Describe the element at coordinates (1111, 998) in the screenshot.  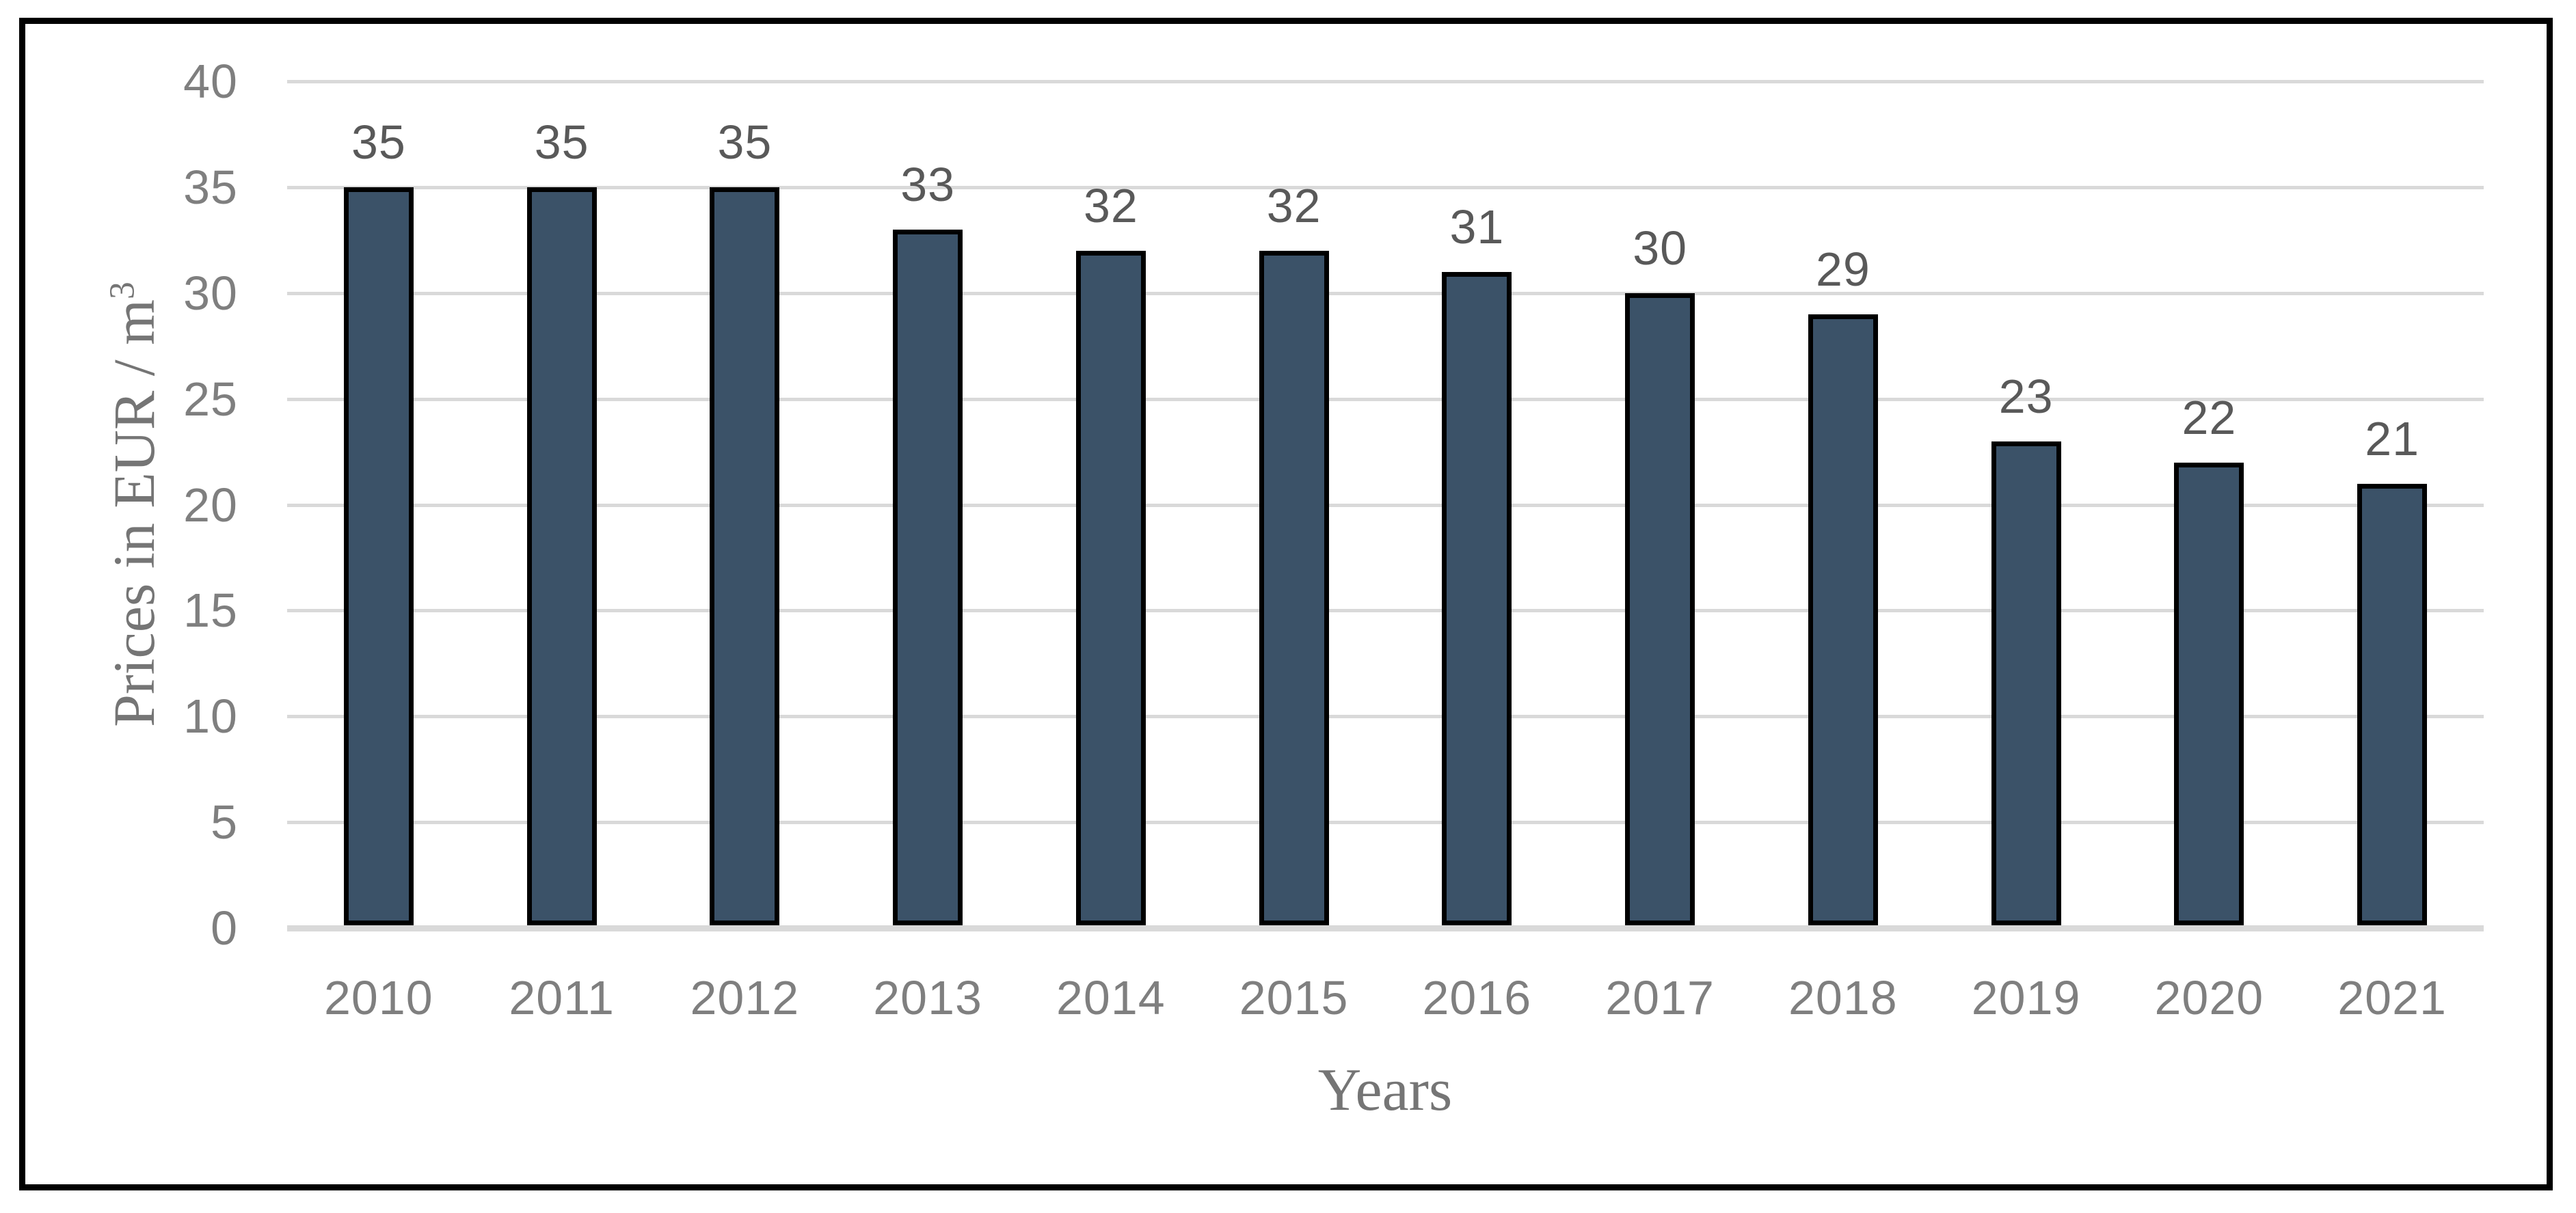
I see `x-tick-label-2014: 2014` at that location.